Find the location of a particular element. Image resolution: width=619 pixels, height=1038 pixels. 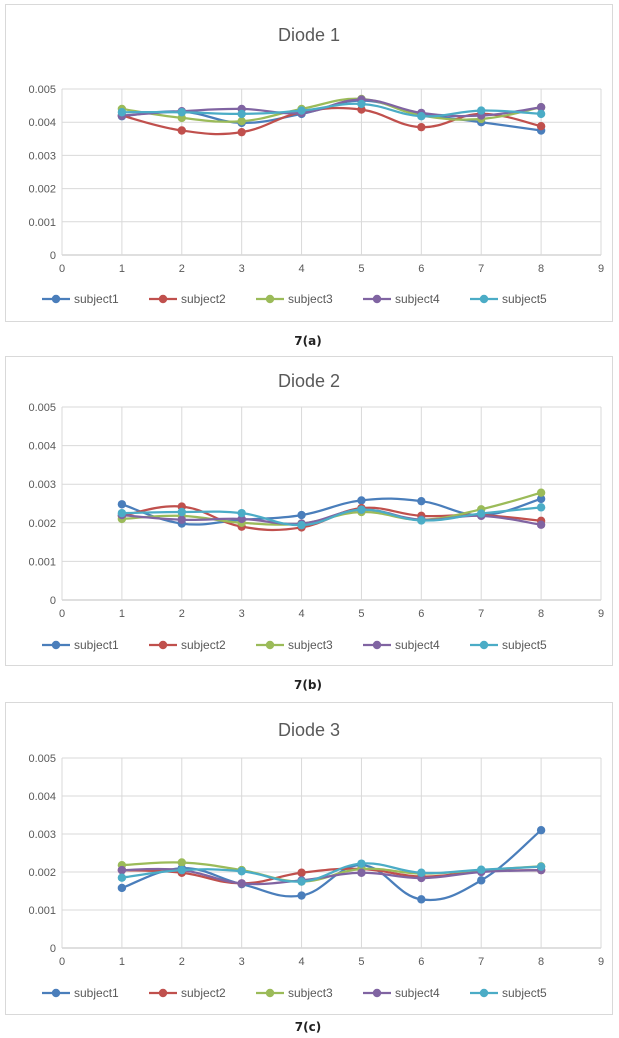

x-tick-label: 6 is located at coordinates (421, 269).